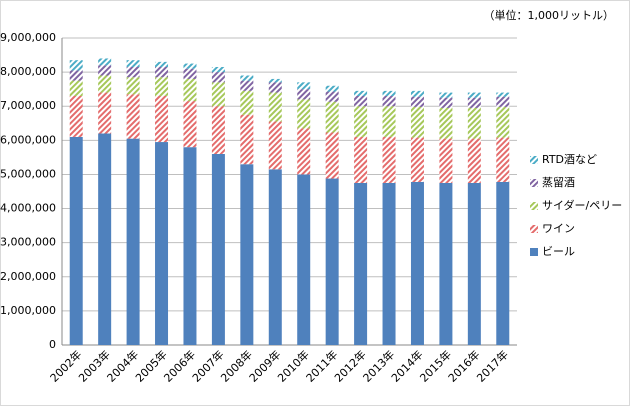 Image resolution: width=630 pixels, height=410 pixels. I want to click on y-tick-label: 8,000,000, so click(28, 71).